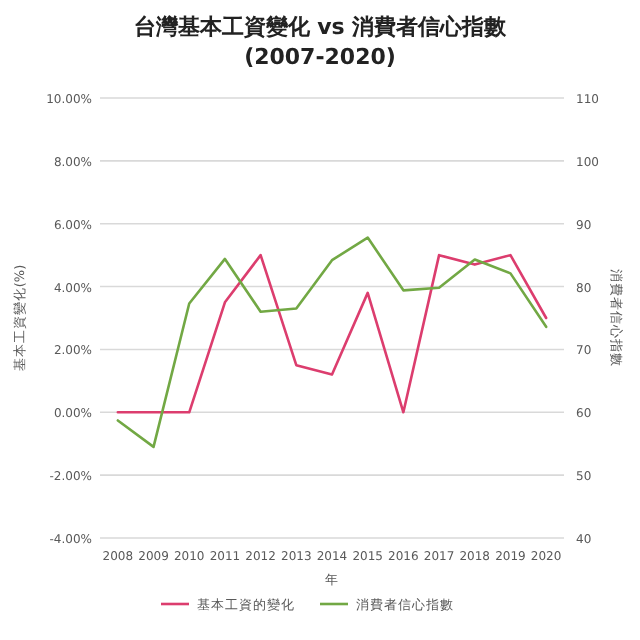 This screenshot has width=640, height=640. What do you see at coordinates (321, 42) in the screenshot?
I see `chart-title: 台灣基本工資變化 vs 消費者信心指數 (2007-2020)` at bounding box center [321, 42].